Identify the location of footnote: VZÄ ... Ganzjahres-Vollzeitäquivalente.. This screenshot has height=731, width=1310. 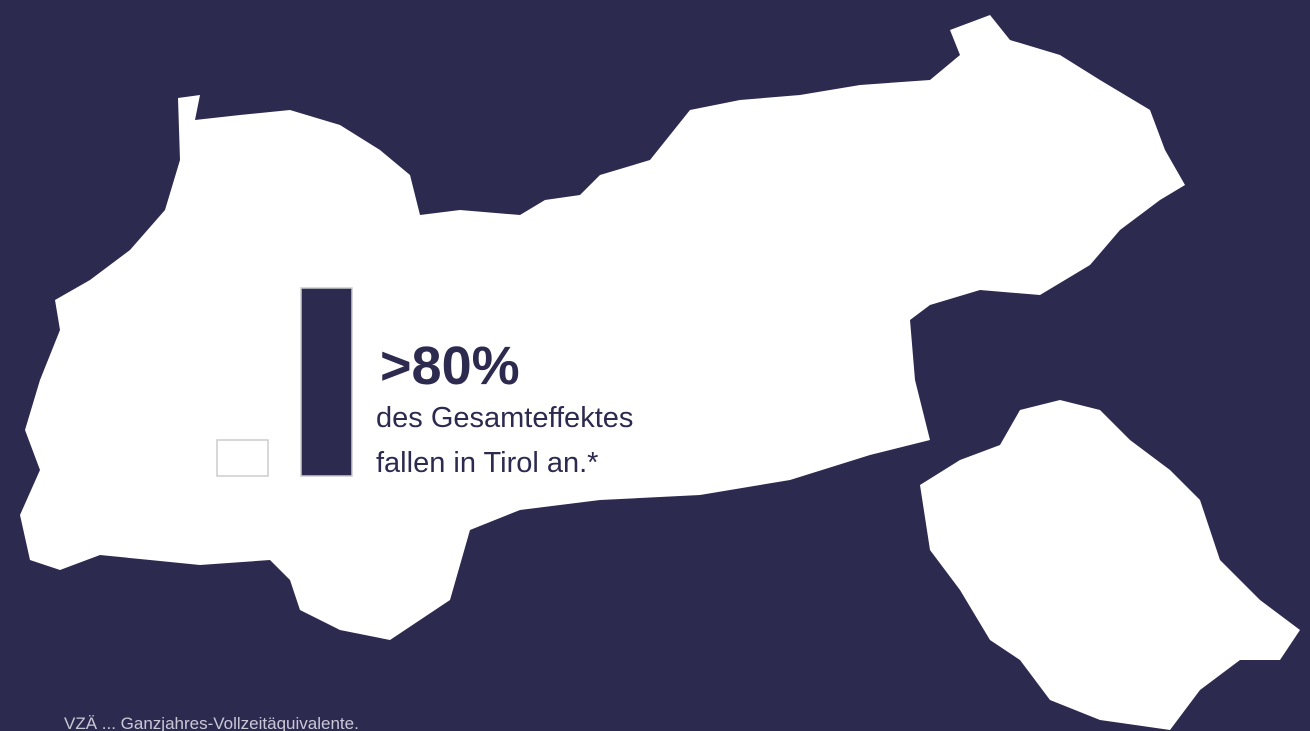
(211, 722).